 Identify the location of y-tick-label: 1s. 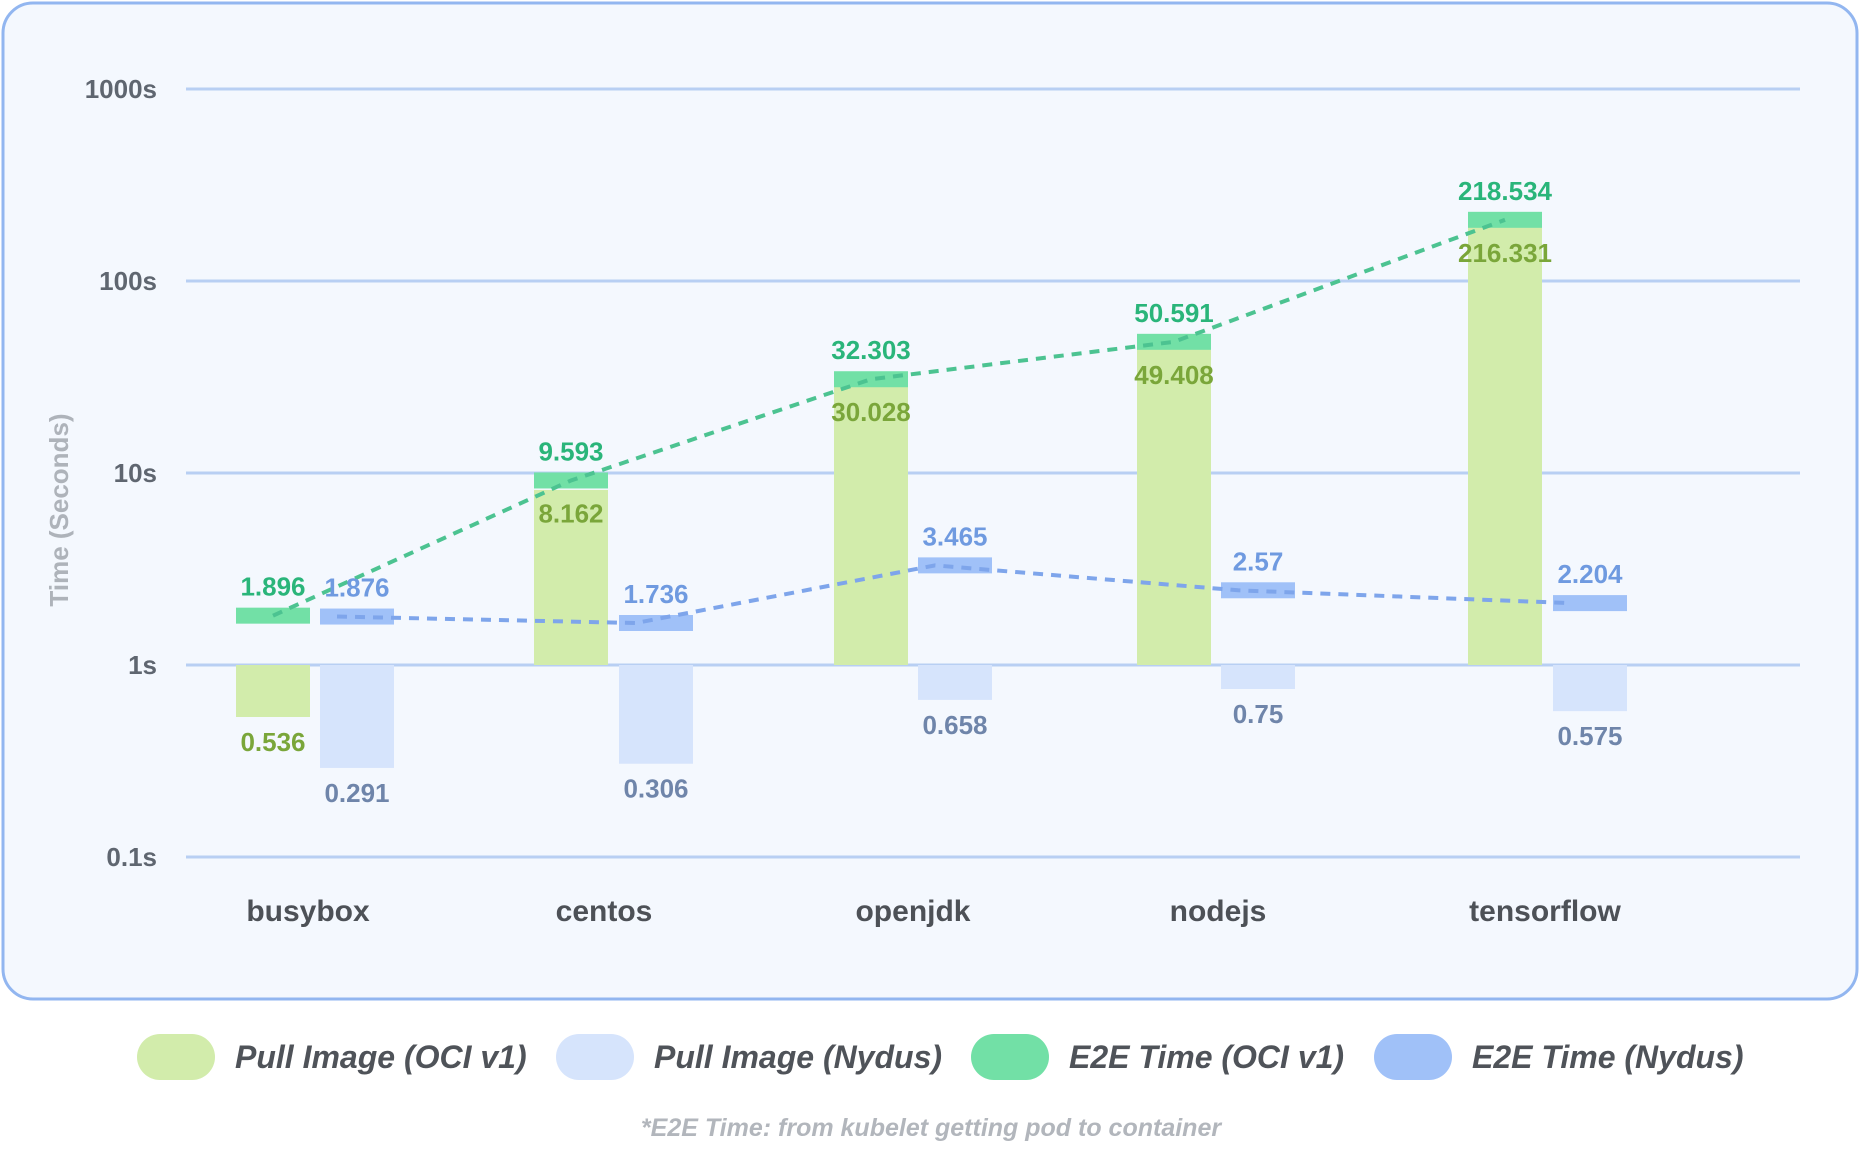
(142, 665).